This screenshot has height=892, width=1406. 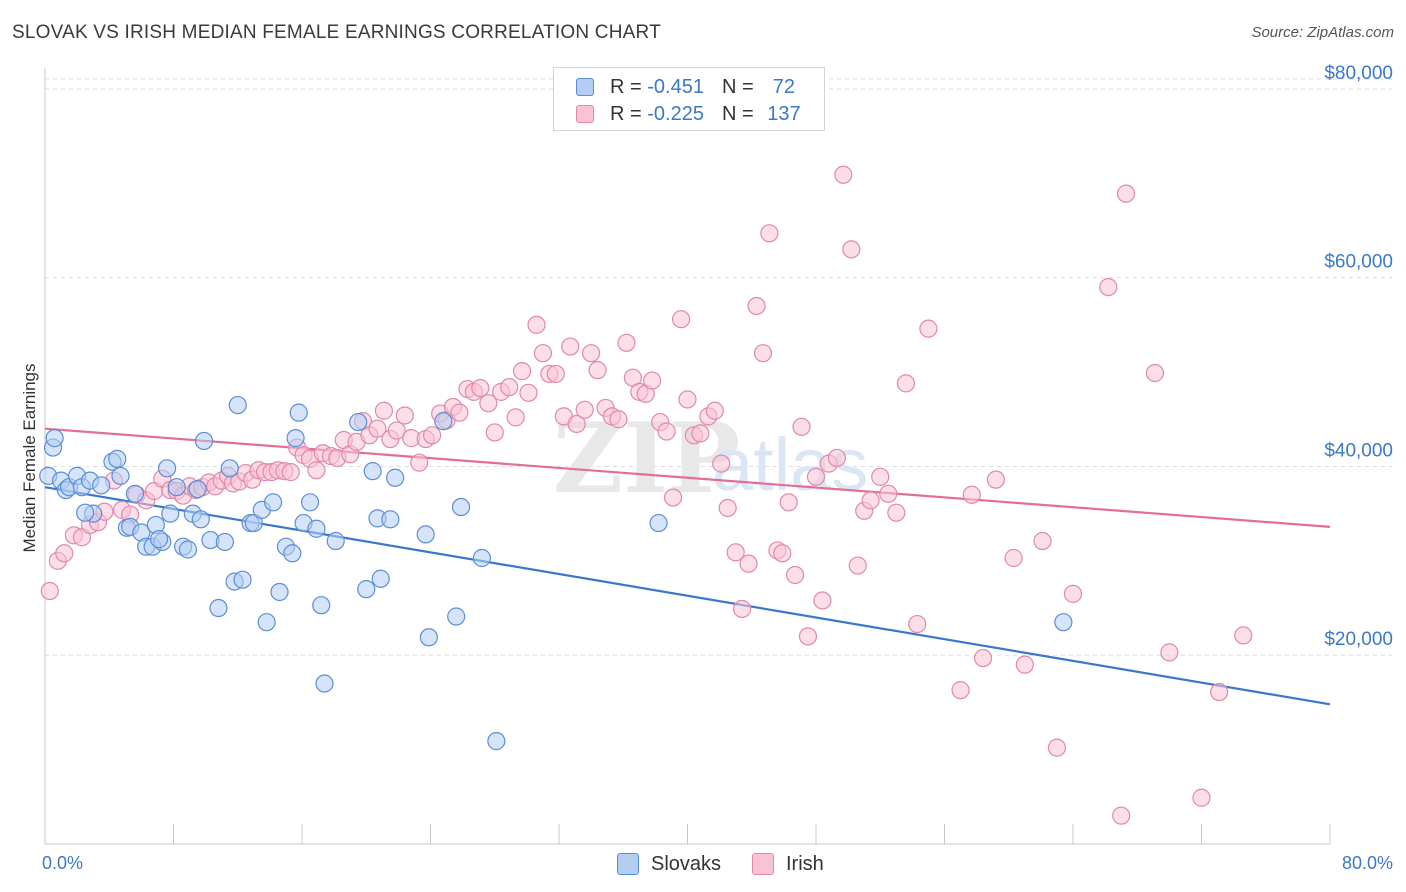 What do you see at coordinates (628, 864) in the screenshot?
I see `slovaks-legend-icon` at bounding box center [628, 864].